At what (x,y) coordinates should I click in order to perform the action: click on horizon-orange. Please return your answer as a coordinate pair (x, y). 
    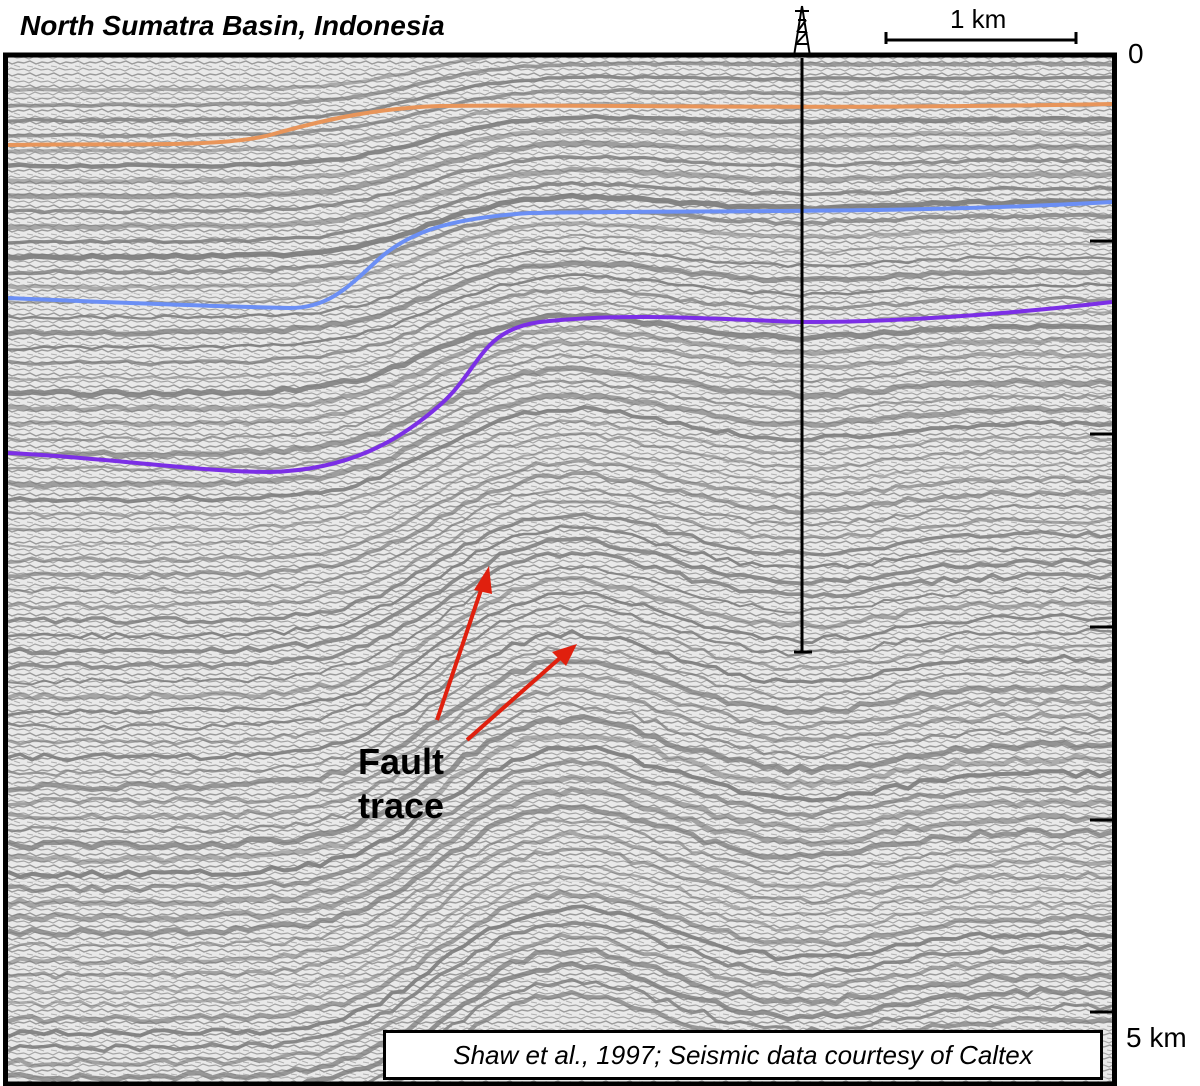
    Looking at the image, I should click on (560, 124).